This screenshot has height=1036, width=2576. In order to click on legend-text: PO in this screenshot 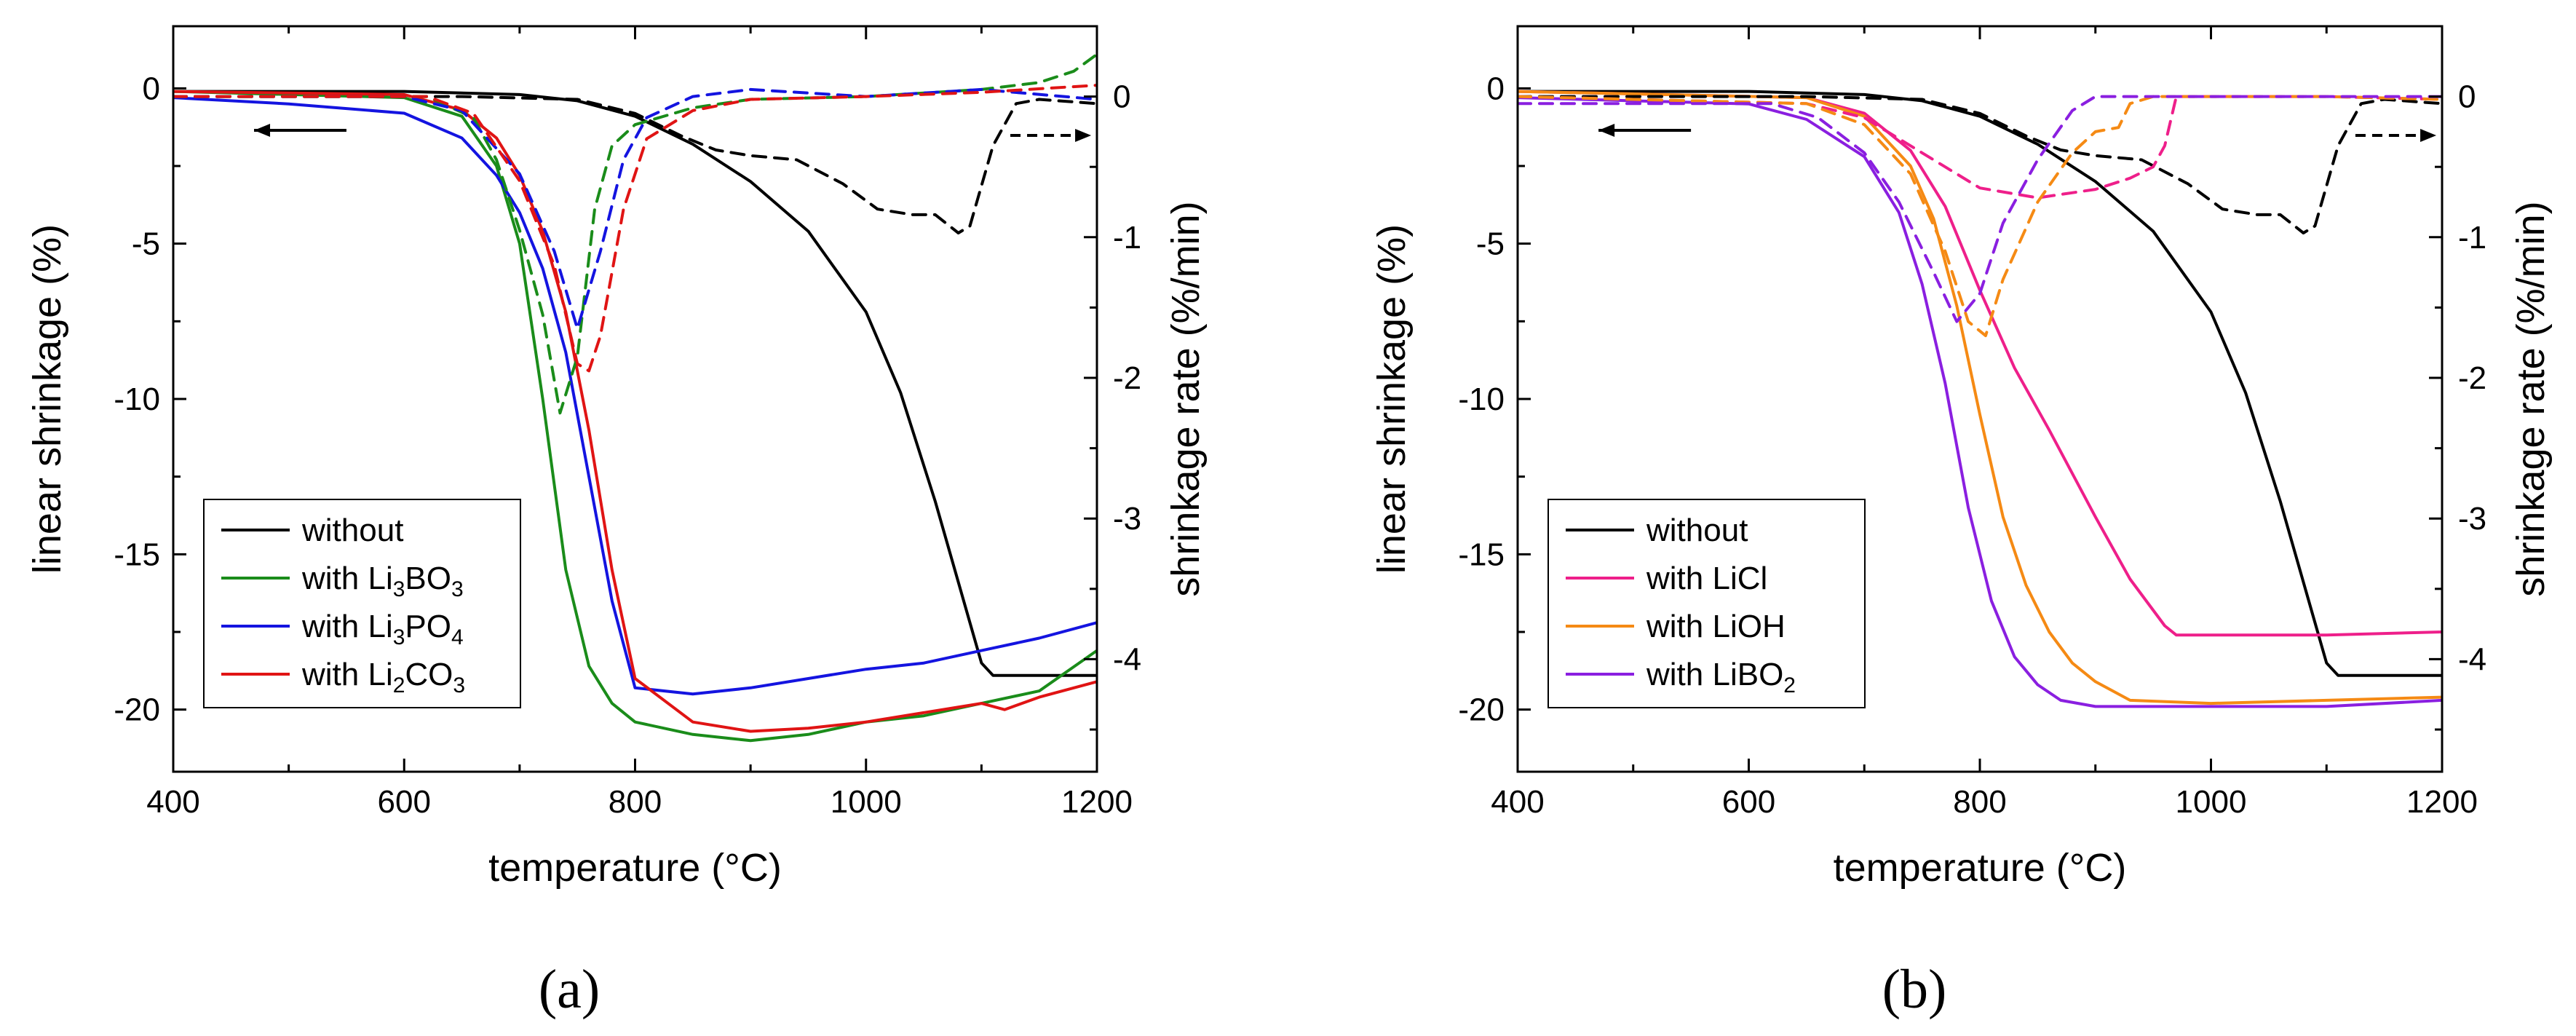, I will do `click(428, 626)`.